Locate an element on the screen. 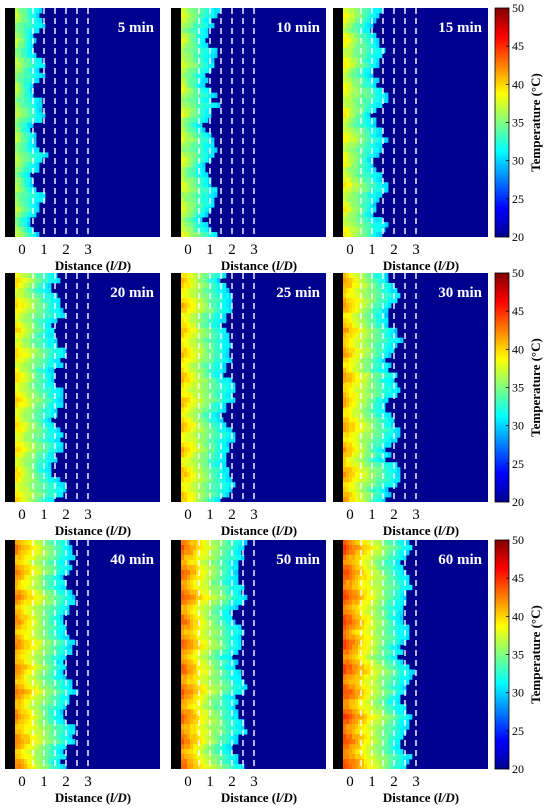  x-tick-label: 0 is located at coordinates (22, 515).